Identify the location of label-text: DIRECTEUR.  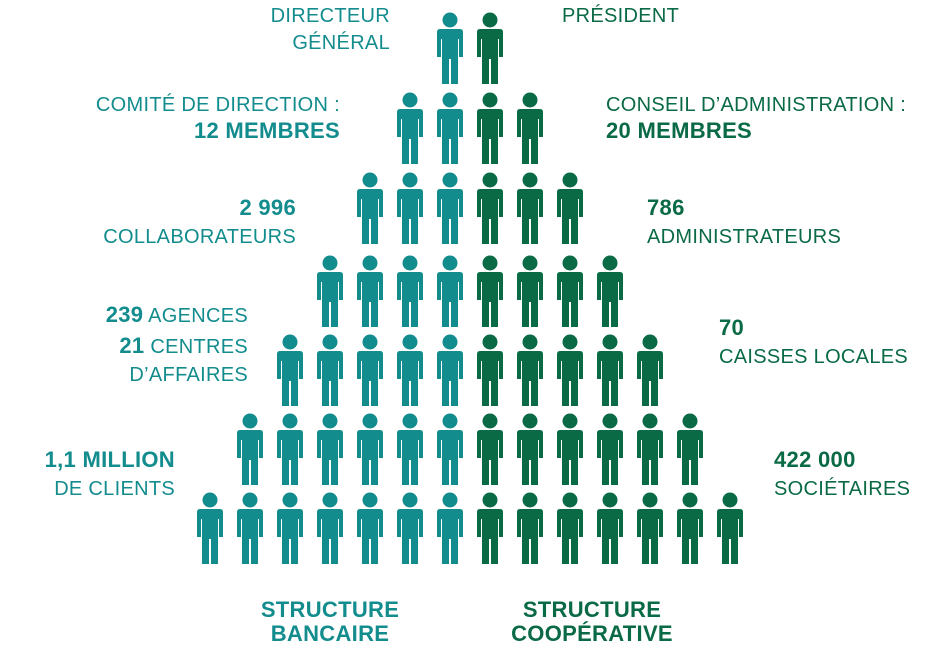
(330, 16).